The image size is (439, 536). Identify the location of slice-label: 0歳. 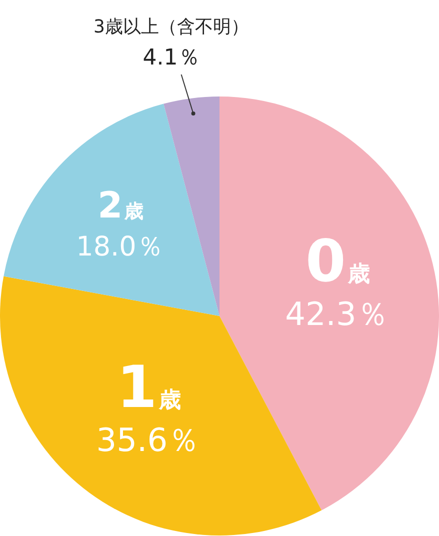
(338, 261).